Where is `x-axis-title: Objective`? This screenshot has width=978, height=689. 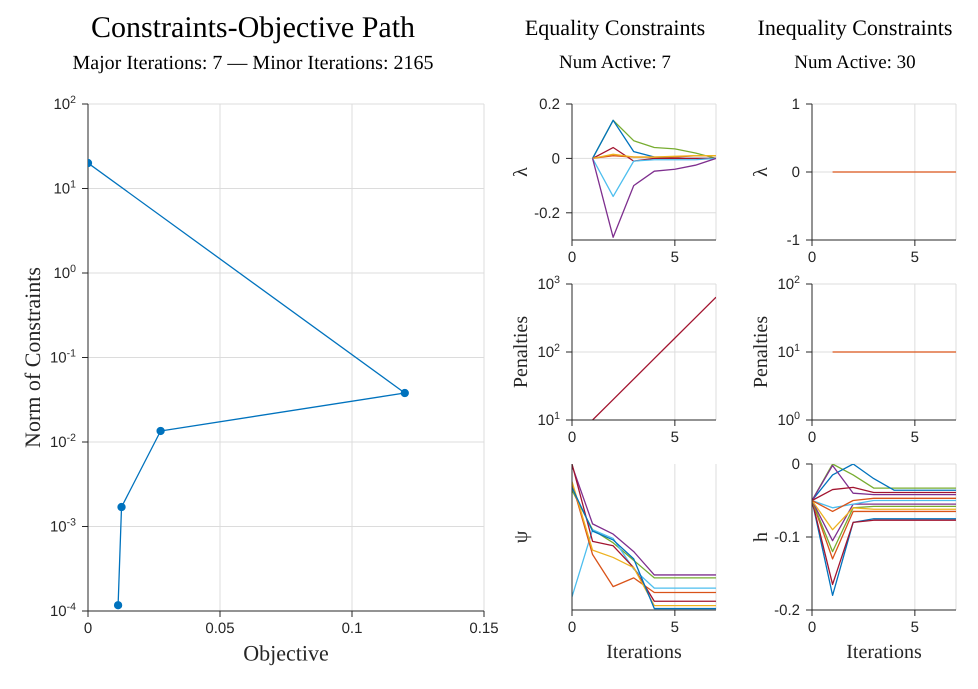
x-axis-title: Objective is located at coordinates (286, 653).